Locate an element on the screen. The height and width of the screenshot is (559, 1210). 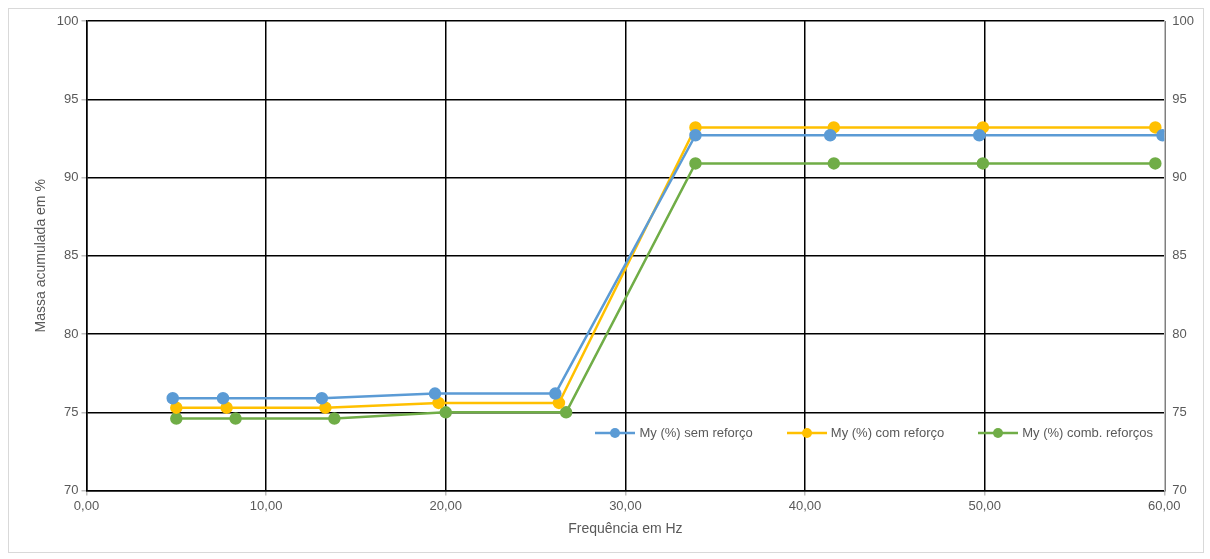
legend-label: My (%) comb. reforços is located at coordinates (1087, 432).